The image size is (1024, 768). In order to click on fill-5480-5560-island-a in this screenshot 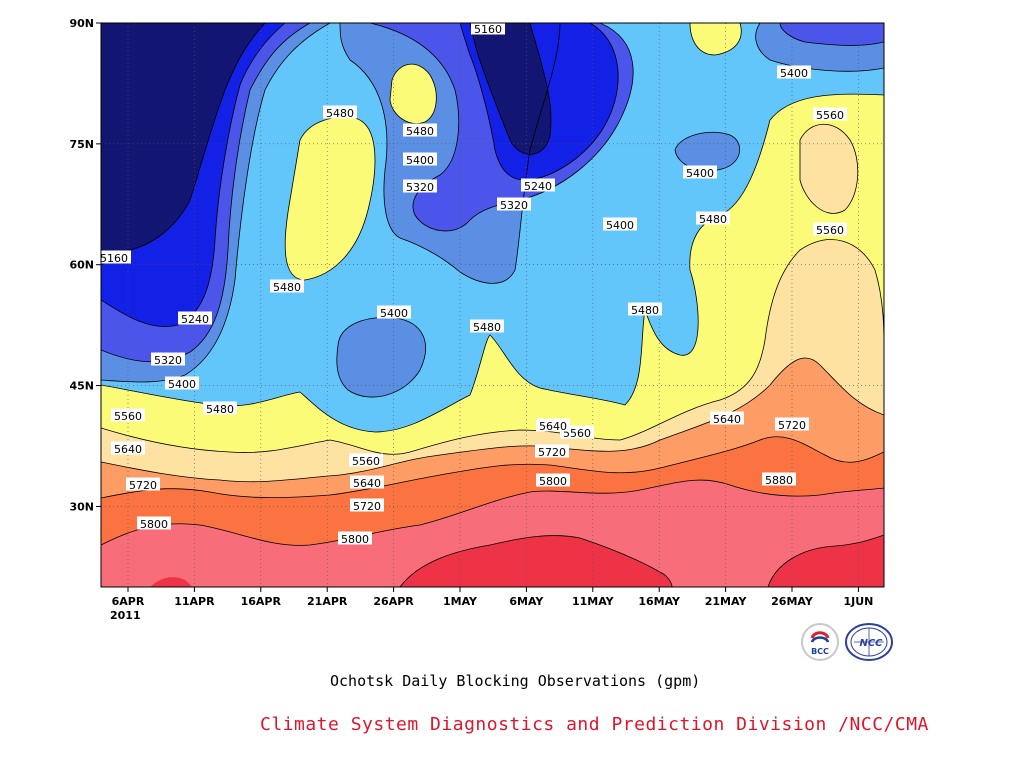, I will do `click(330, 198)`.